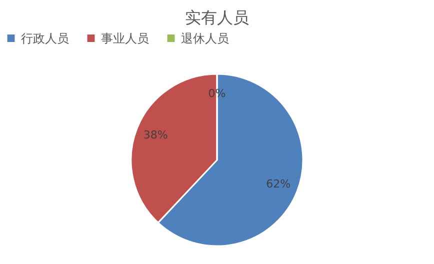 The image size is (434, 264). I want to click on chart-title: 实有人员, so click(217, 17).